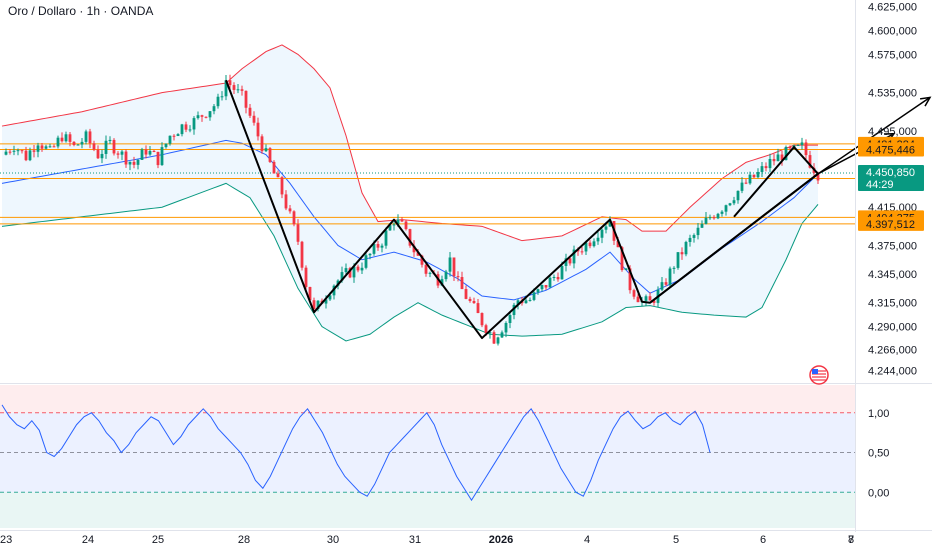  Describe the element at coordinates (892, 304) in the screenshot. I see `price-axis-label: 4.315,000` at that location.